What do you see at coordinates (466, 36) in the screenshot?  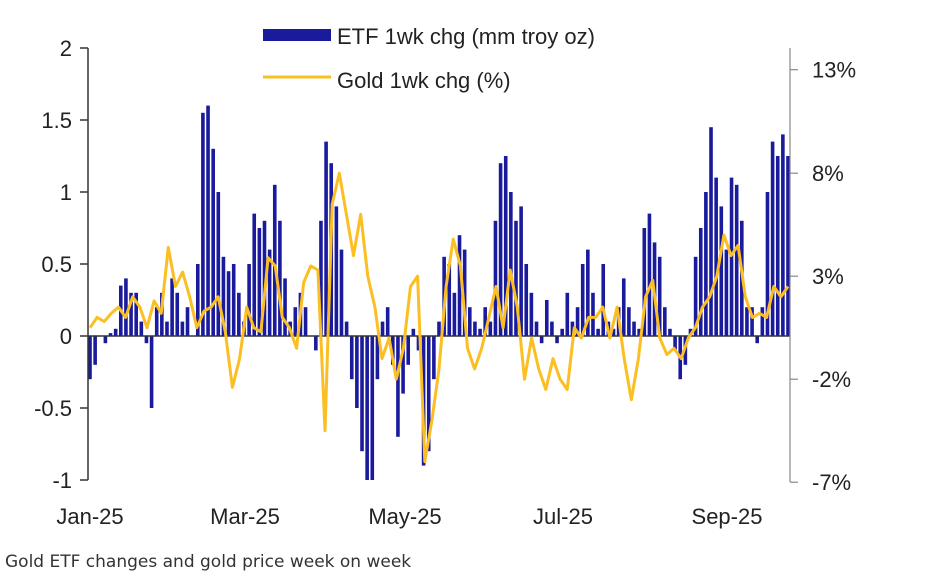 I see `legend-etf-label: ETF 1wk chg (mm troy oz)` at bounding box center [466, 36].